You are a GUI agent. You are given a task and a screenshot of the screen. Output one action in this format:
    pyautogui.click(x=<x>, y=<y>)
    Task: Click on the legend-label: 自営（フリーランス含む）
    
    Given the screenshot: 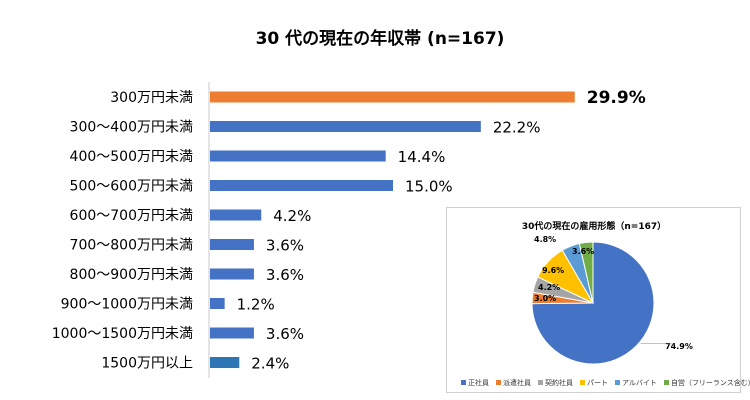 What is the action you would take?
    pyautogui.click(x=710, y=383)
    